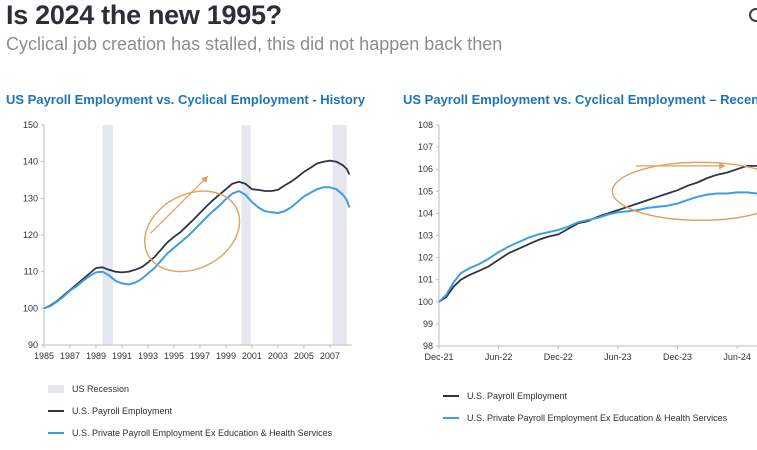  What do you see at coordinates (517, 396) in the screenshot?
I see `legend-label-payroll-recent: U.S. Payroll Employment` at bounding box center [517, 396].